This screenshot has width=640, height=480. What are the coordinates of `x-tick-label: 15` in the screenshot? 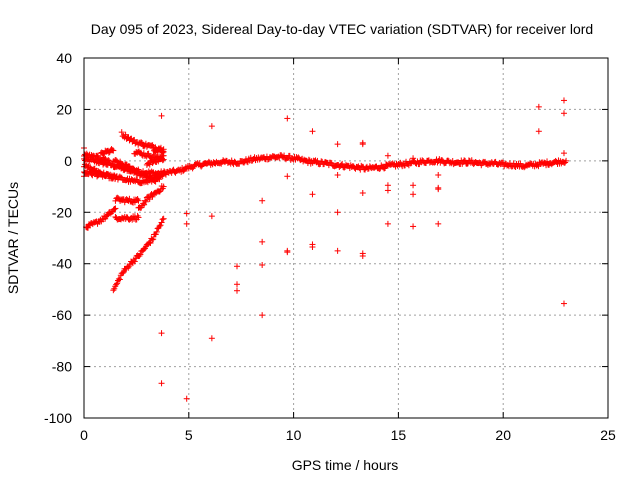 It's located at (399, 435).